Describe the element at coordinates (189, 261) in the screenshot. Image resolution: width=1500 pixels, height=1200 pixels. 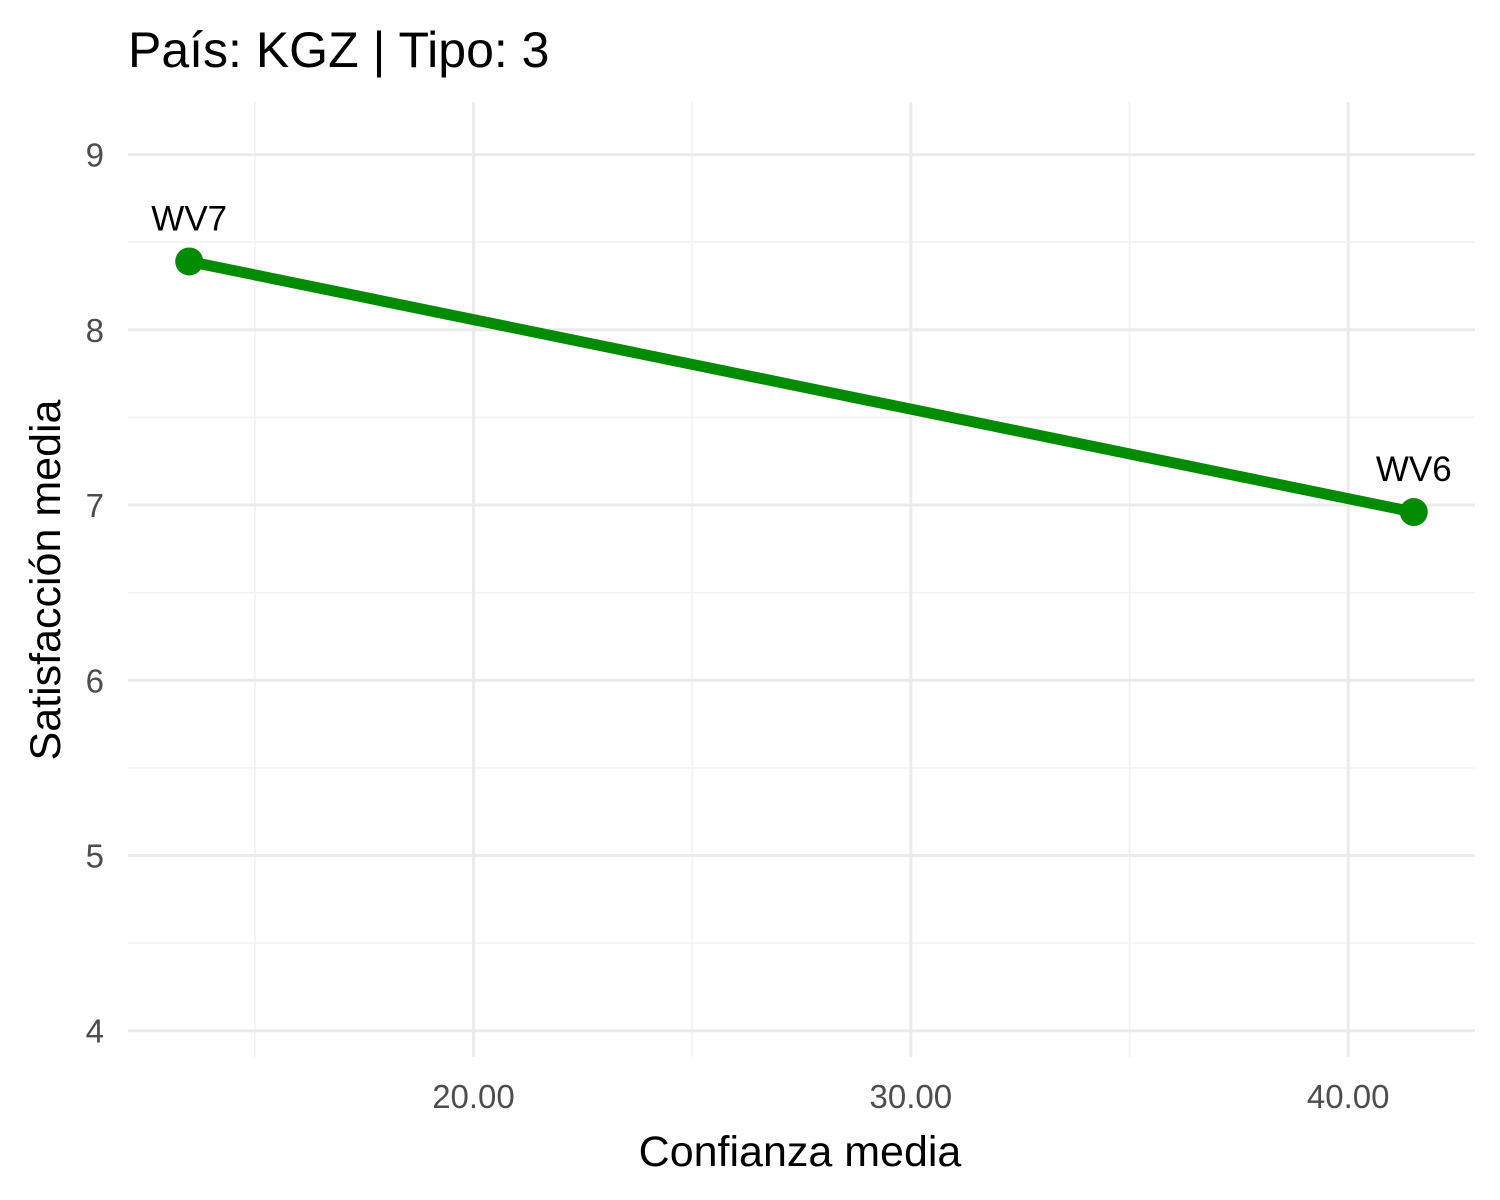
I see `data-point-wv7` at that location.